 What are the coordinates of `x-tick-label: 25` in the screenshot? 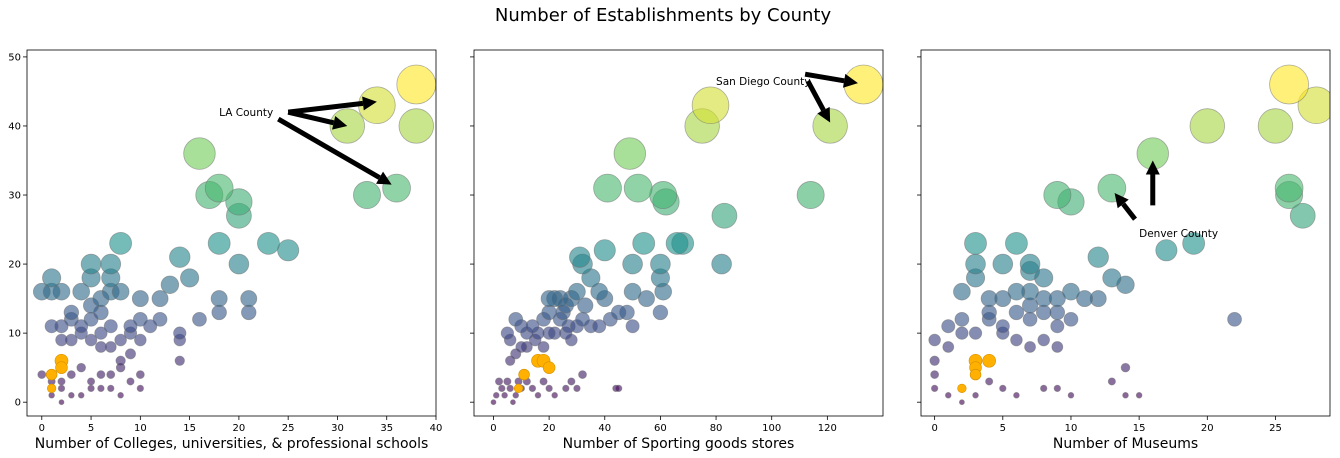 It's located at (1275, 428).